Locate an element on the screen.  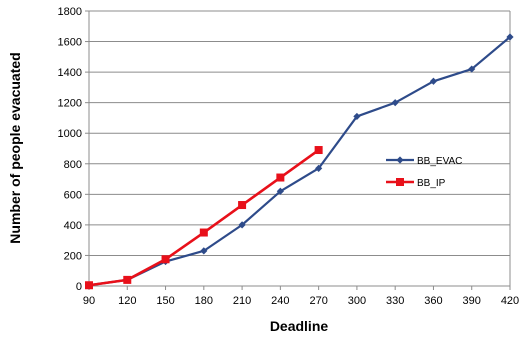
y-tick-label: 800 is located at coordinates (73, 165).